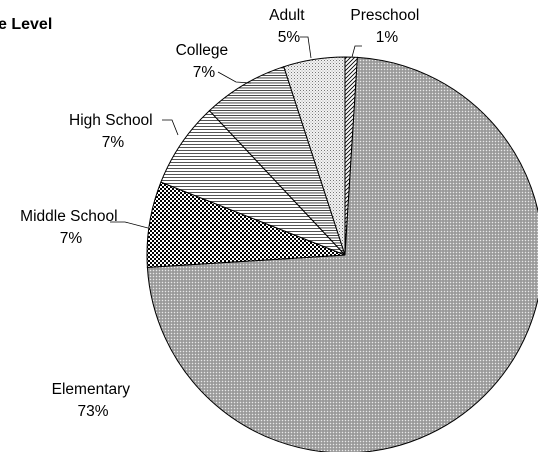  I want to click on leader-line-college, so click(234, 77).